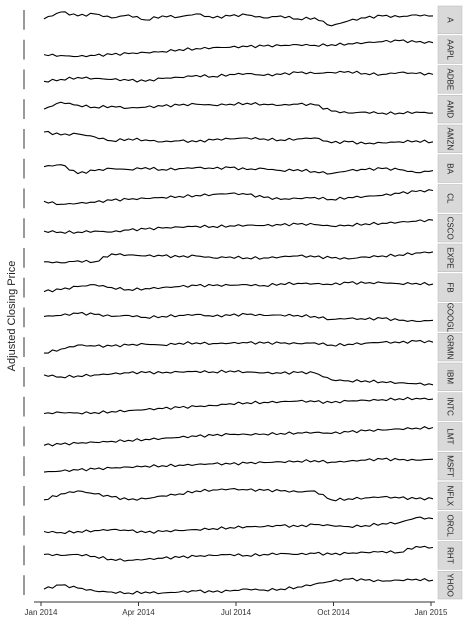 The image size is (474, 632). I want to click on strip-label: YHOO, so click(450, 585).